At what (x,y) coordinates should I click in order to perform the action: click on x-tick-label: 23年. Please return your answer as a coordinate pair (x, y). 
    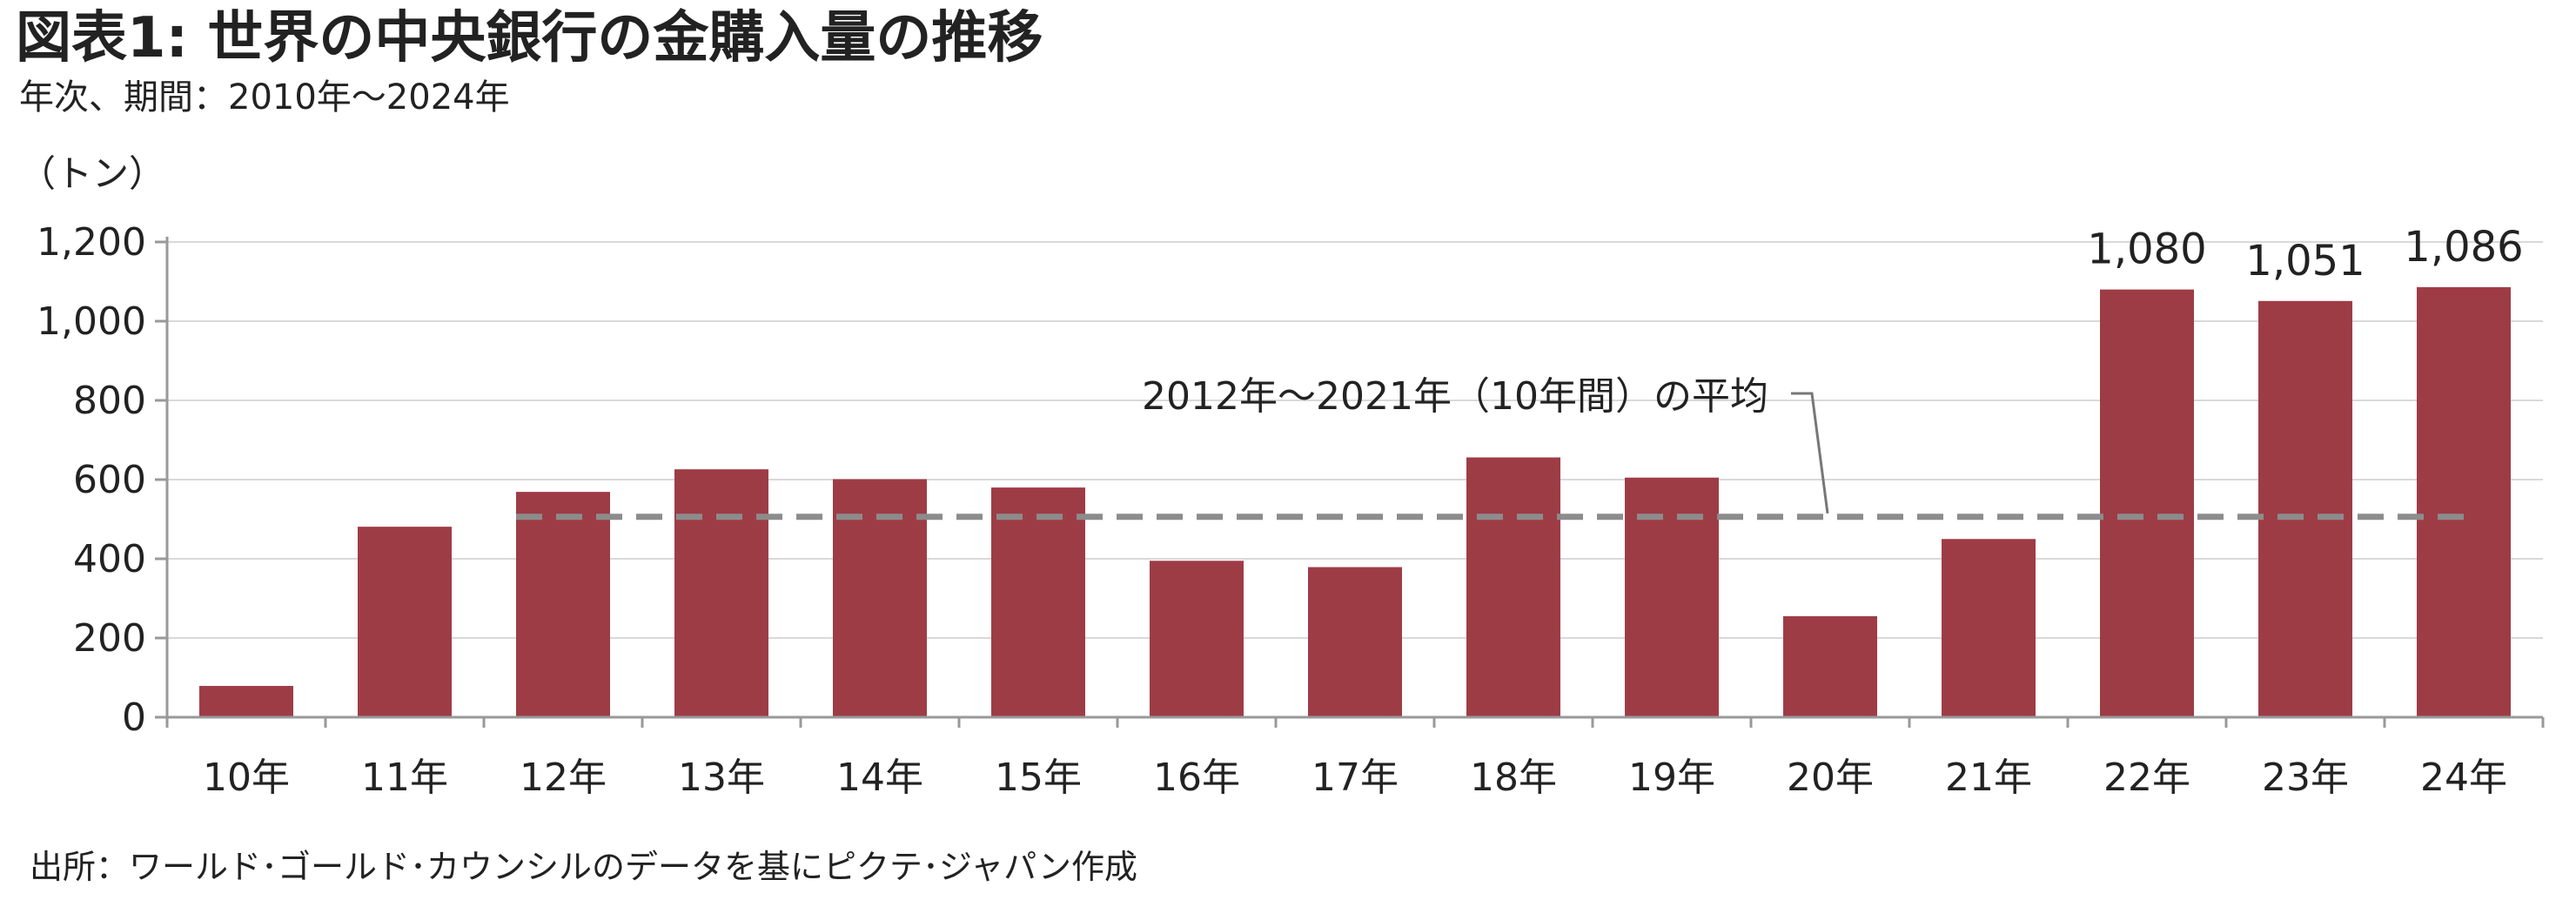
    Looking at the image, I should click on (2306, 778).